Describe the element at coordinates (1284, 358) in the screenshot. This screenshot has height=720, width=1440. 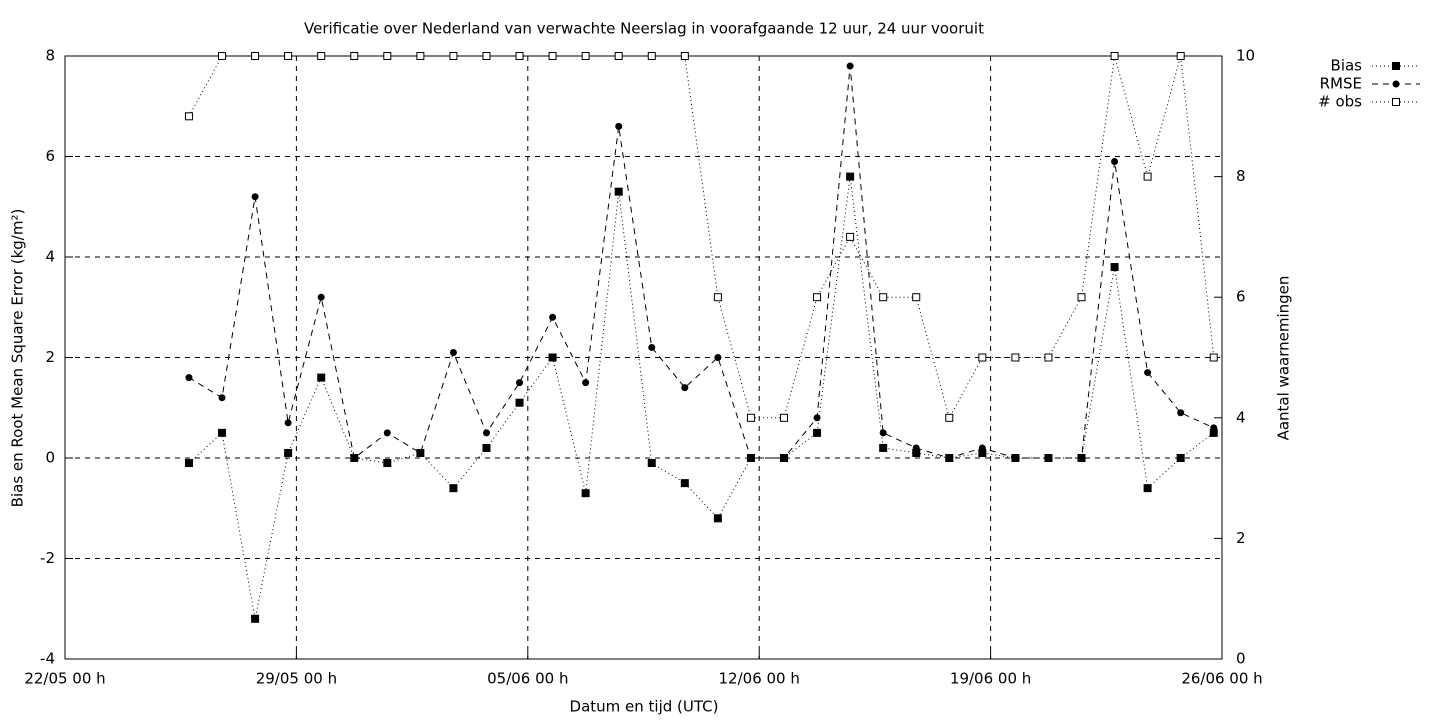
I see `y2-axis-label: Aantal waarnemingen` at that location.